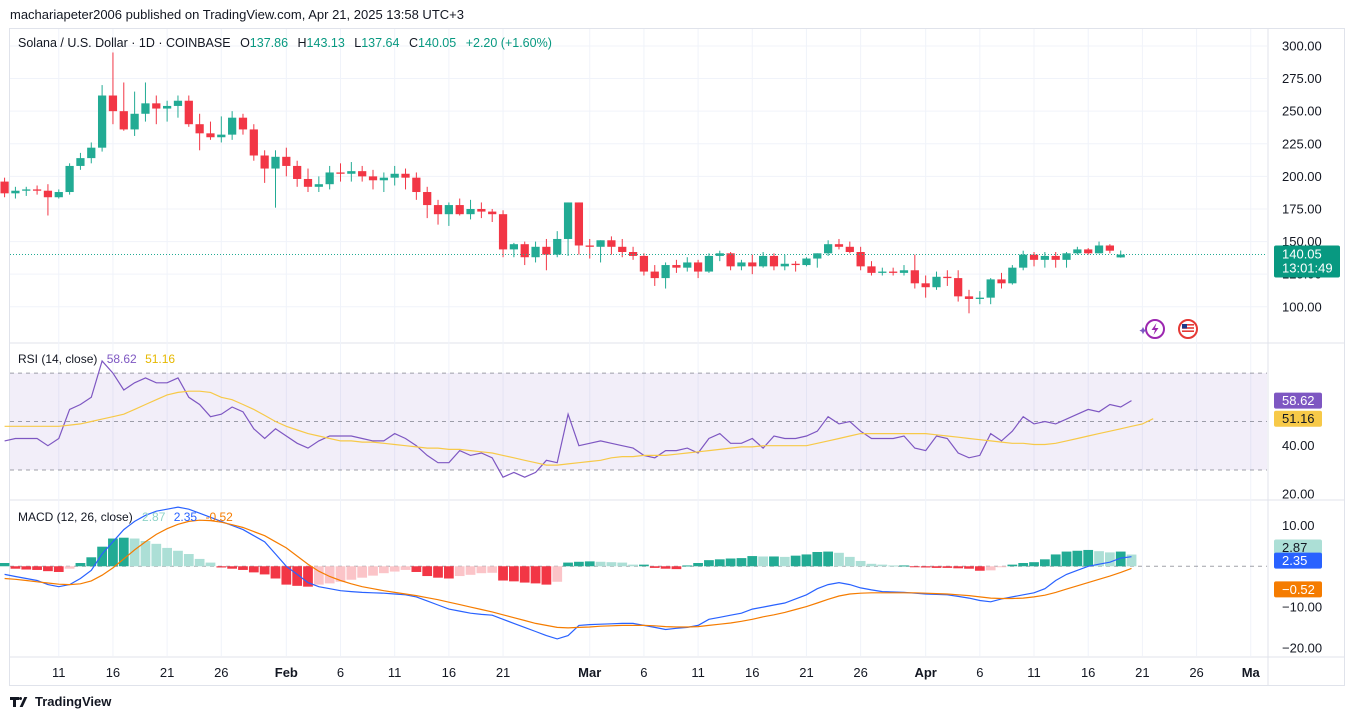 This screenshot has height=721, width=1355. I want to click on us-flag-icon, so click(1188, 329).